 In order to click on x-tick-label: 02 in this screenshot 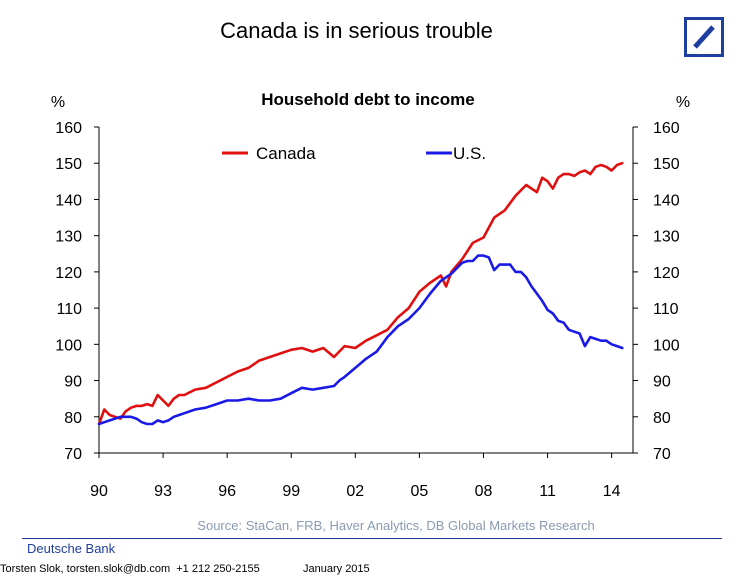, I will do `click(355, 491)`.